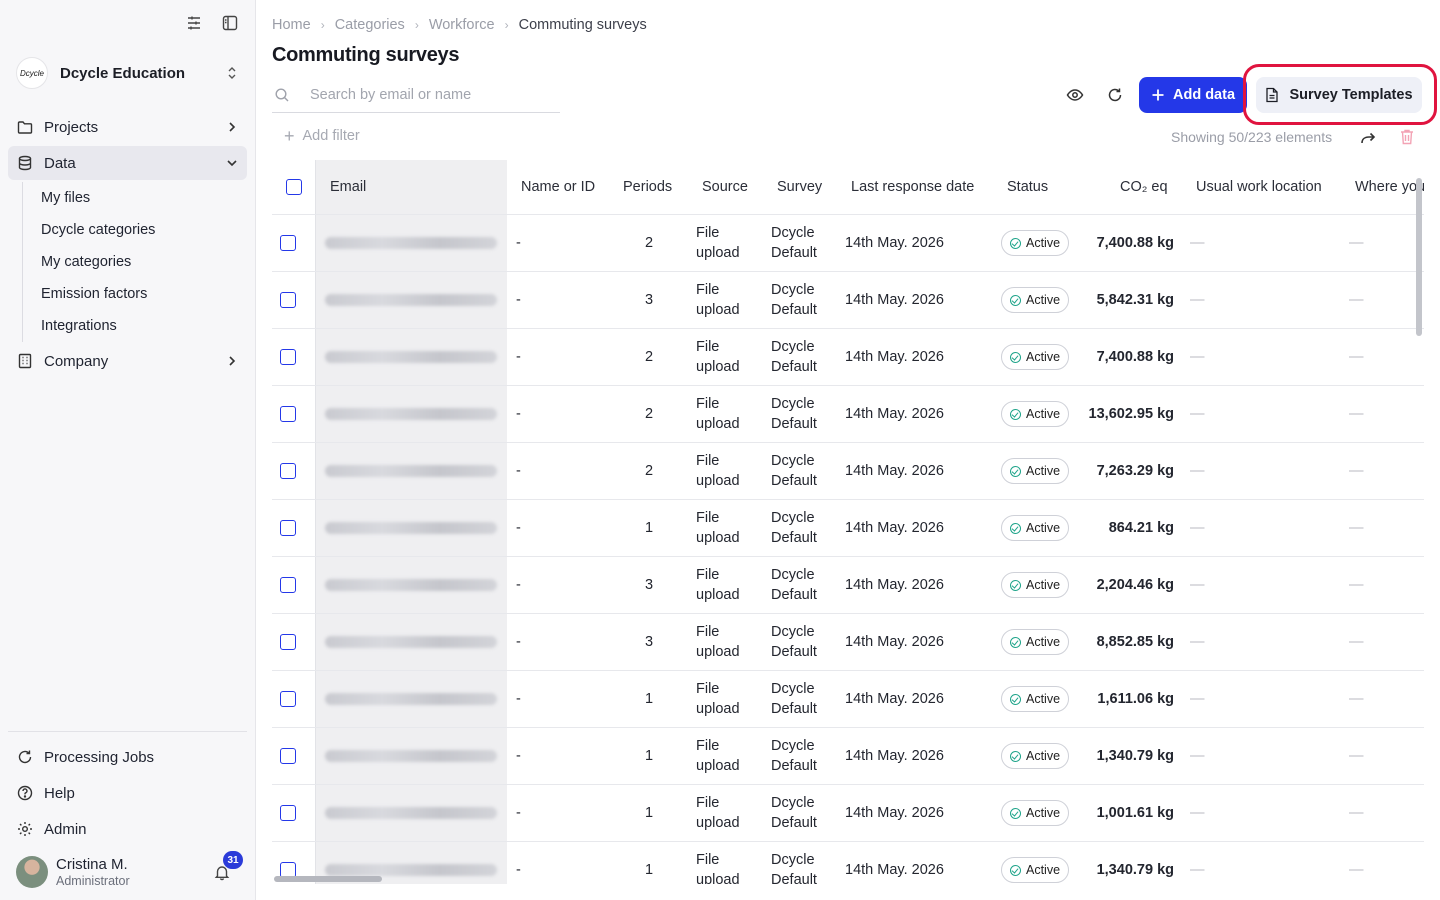  I want to click on sidebar-item-processing-jobs: Processing Jobs, so click(127, 757).